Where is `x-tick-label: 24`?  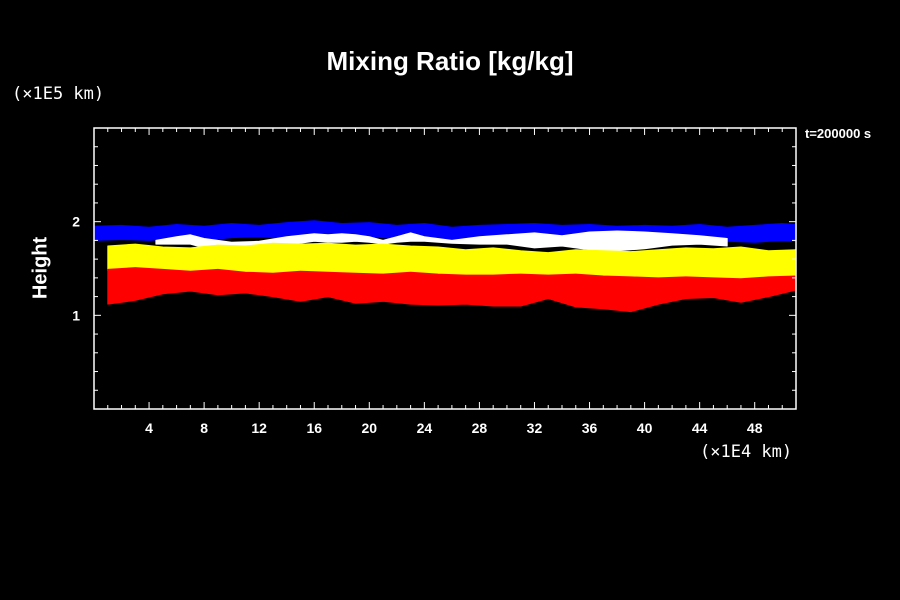 x-tick-label: 24 is located at coordinates (425, 428).